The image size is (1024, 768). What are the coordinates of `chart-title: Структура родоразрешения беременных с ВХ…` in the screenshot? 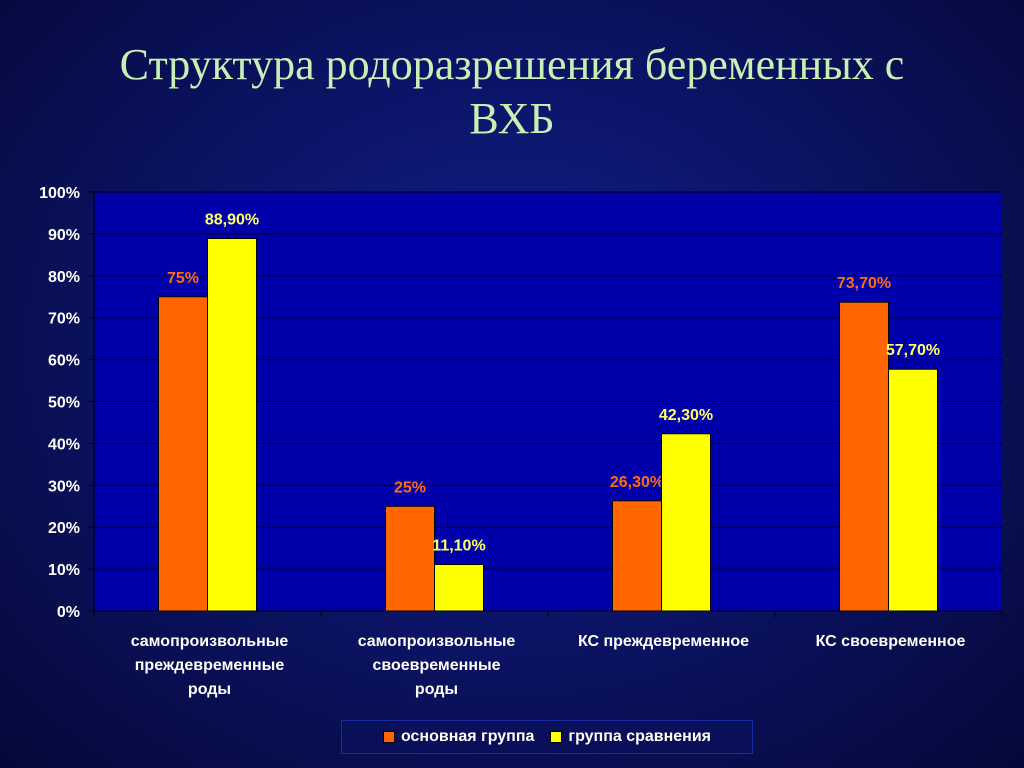 It's located at (512, 92).